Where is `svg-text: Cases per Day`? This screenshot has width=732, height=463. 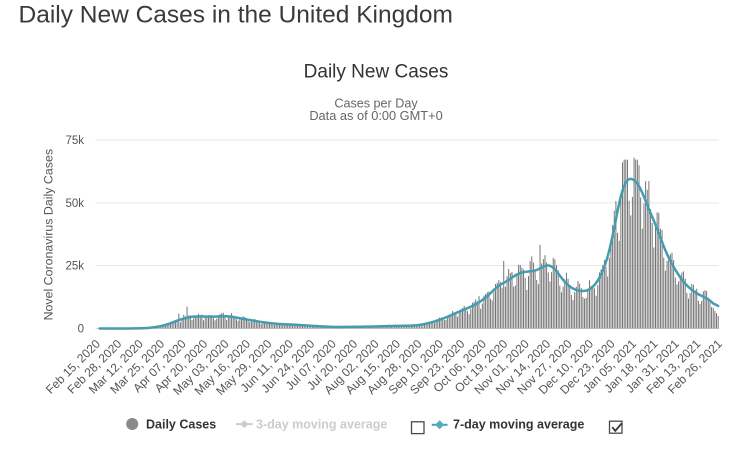 svg-text: Cases per Day is located at coordinates (376, 103).